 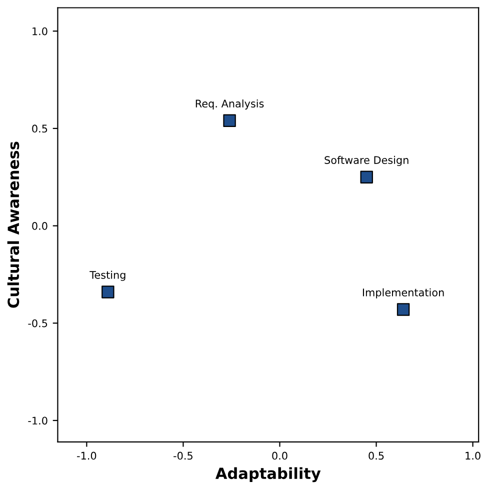 What do you see at coordinates (473, 456) in the screenshot?
I see `x-tick-label: 1.0` at bounding box center [473, 456].